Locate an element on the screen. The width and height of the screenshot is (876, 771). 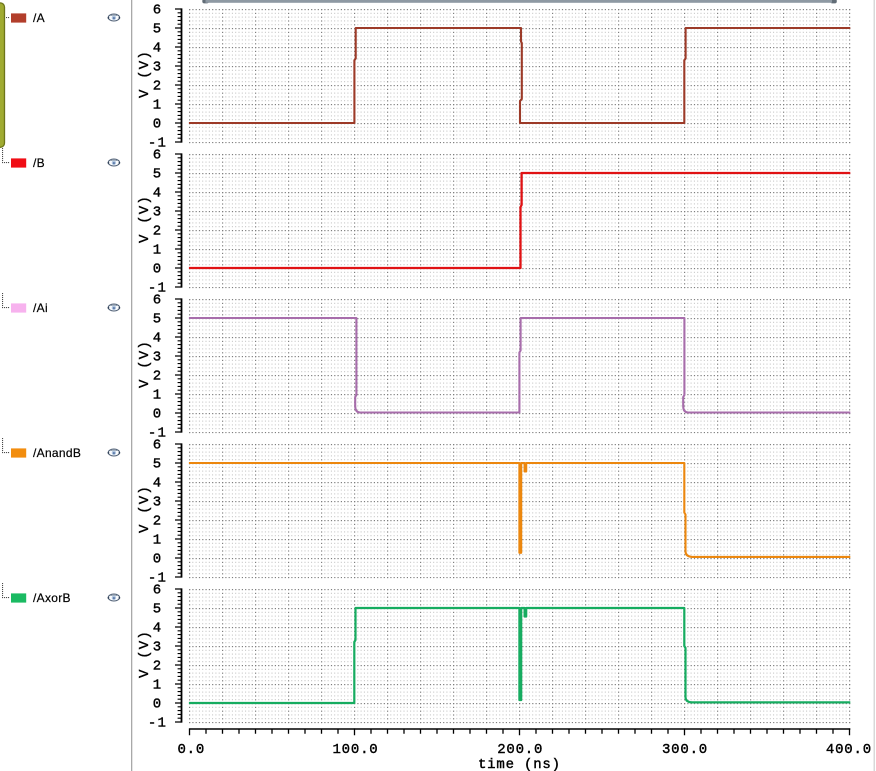
svg-text: /B is located at coordinates (39, 163).